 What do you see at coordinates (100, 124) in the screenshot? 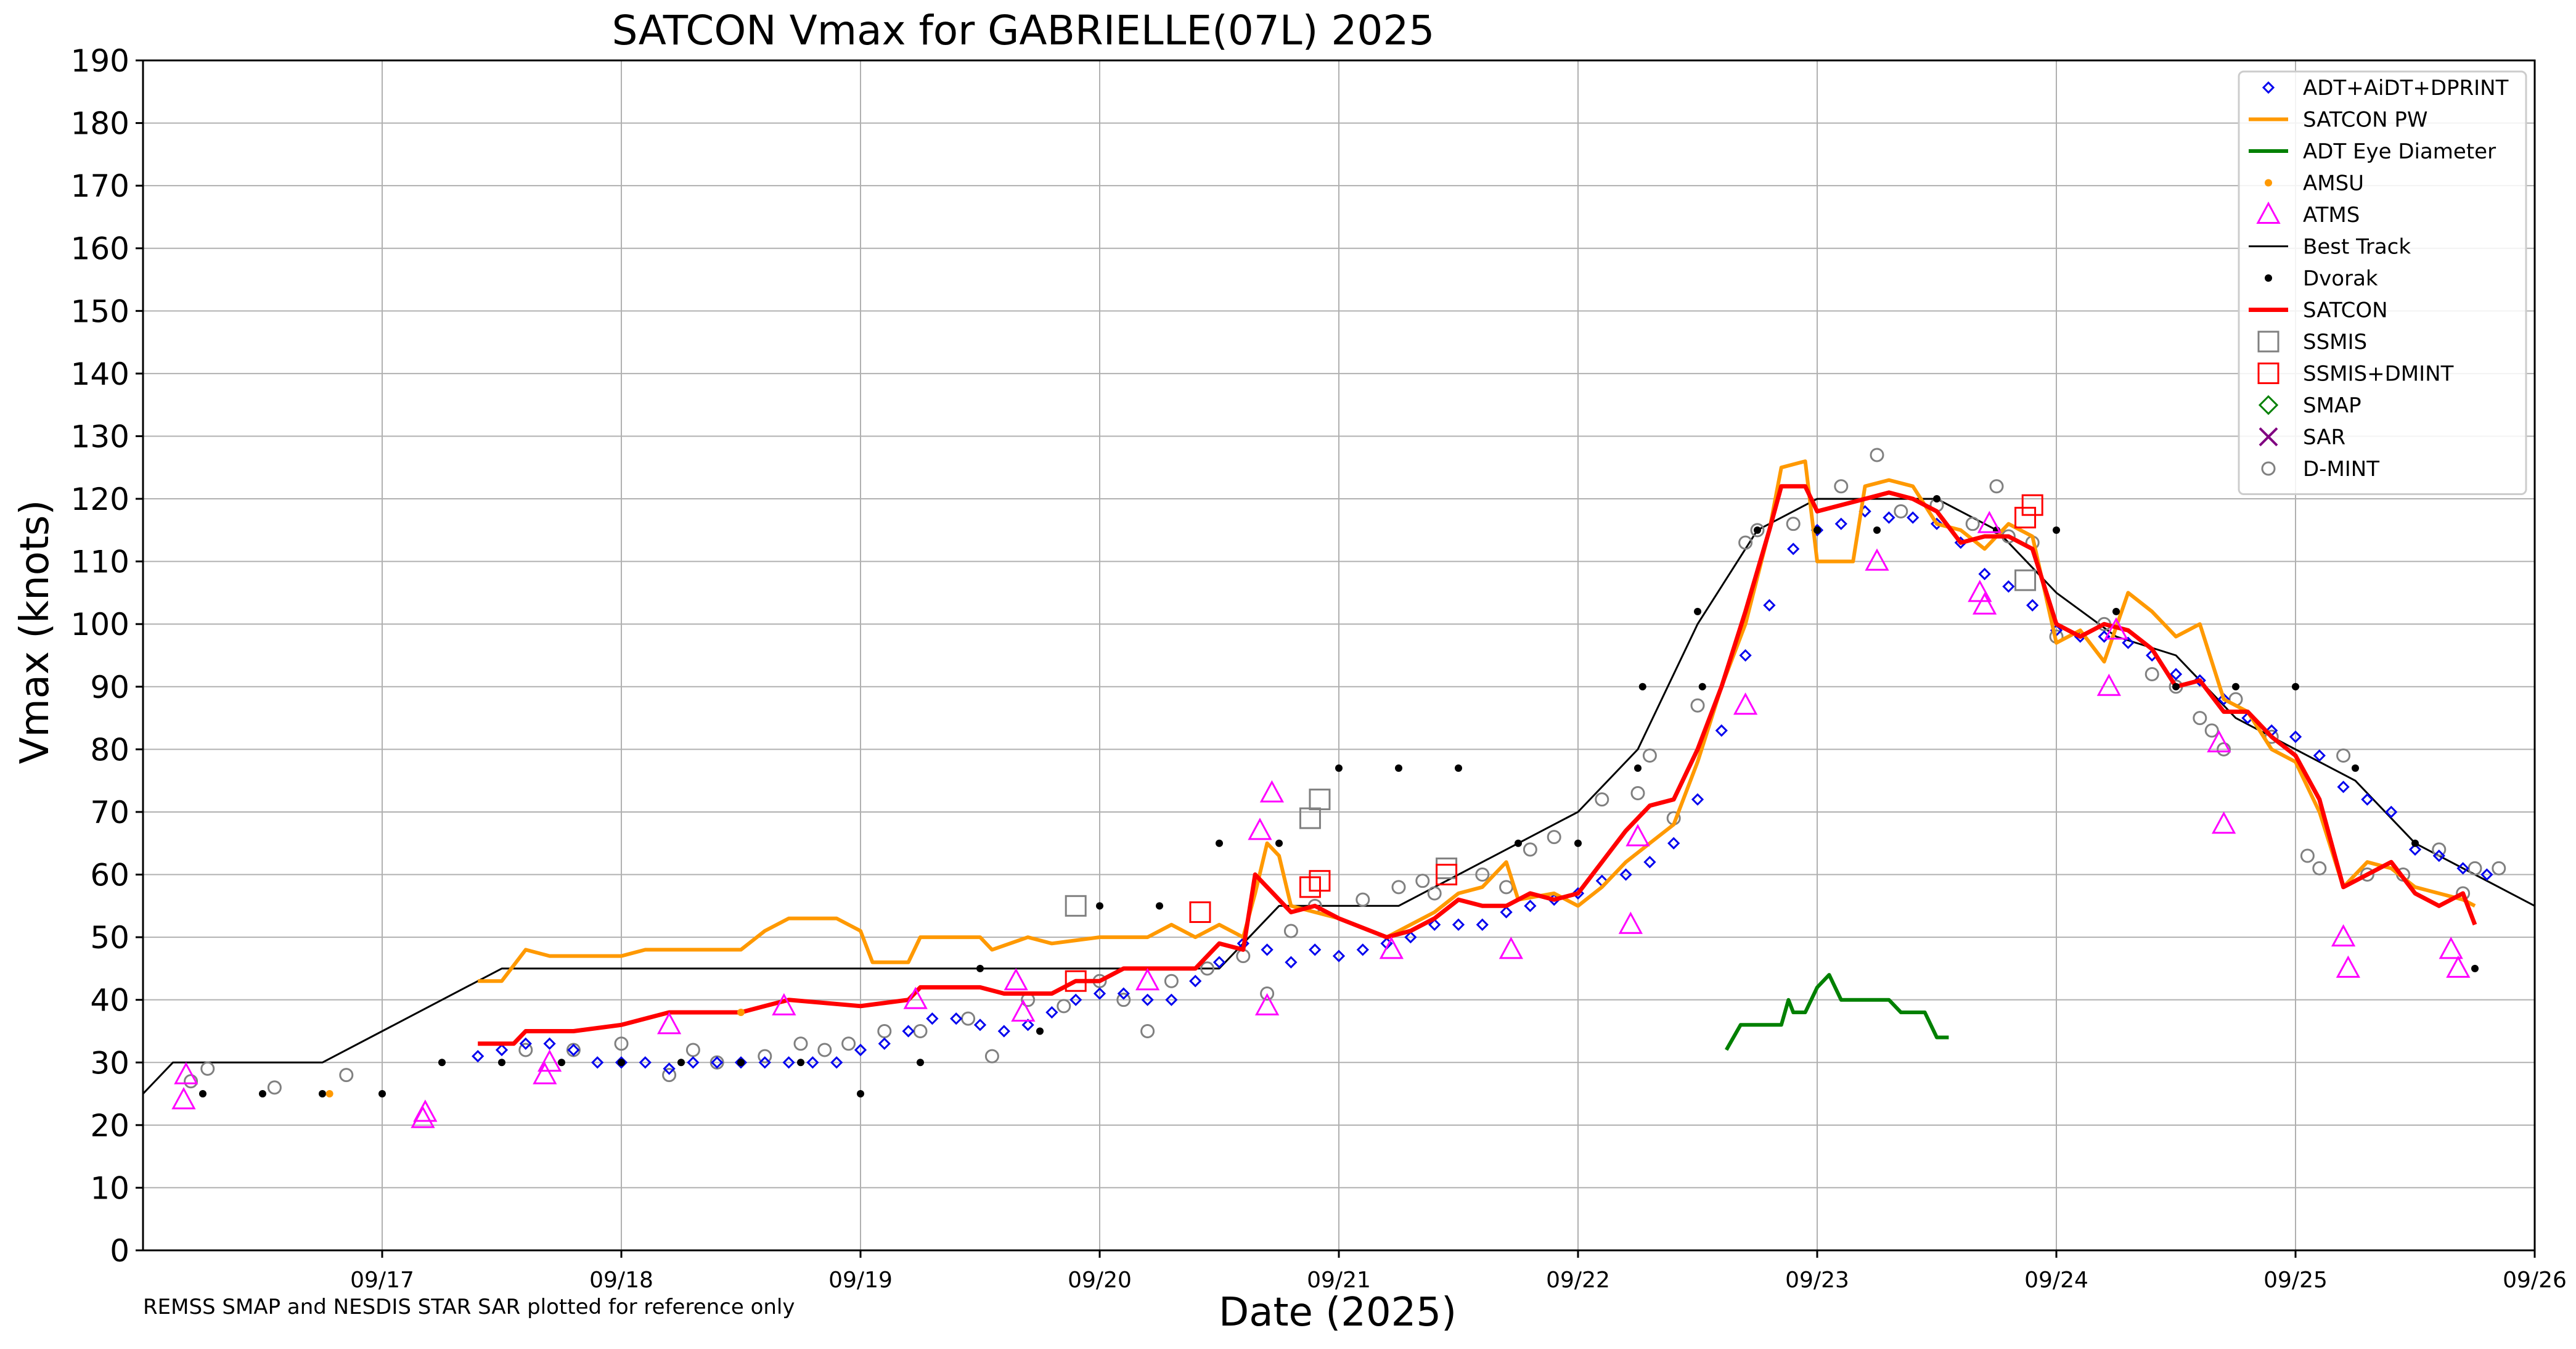
I see `y-tick-label: 180` at bounding box center [100, 124].